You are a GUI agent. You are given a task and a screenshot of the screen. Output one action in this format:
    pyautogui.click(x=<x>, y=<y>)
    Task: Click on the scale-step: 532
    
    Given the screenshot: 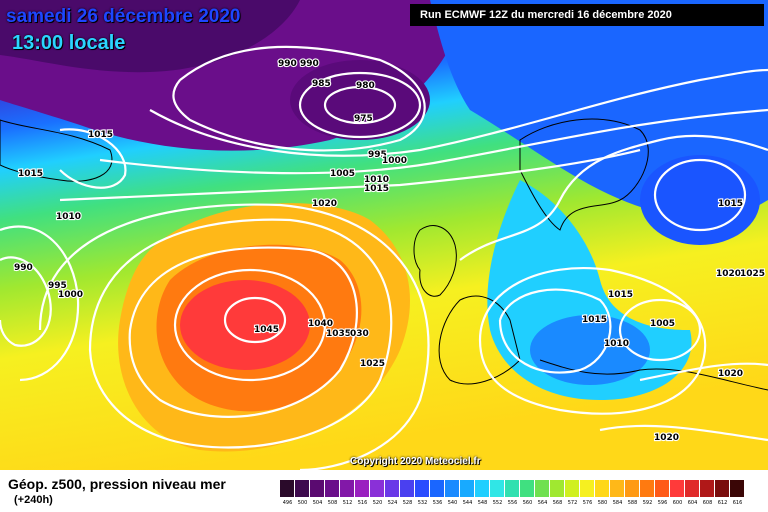 What is the action you would take?
    pyautogui.click(x=422, y=493)
    